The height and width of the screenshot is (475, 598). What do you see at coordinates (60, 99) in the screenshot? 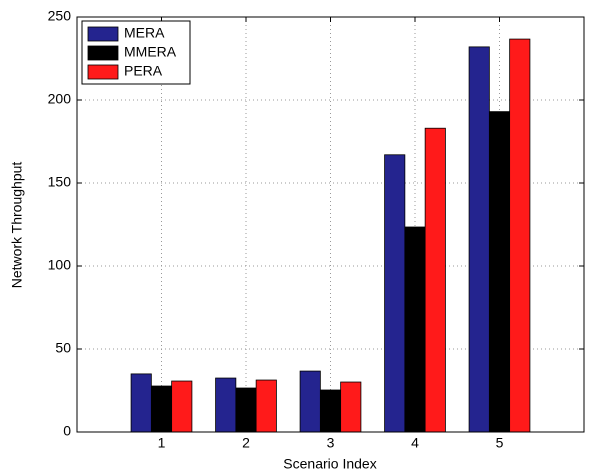
I see `y-tick-label: 200` at bounding box center [60, 99].